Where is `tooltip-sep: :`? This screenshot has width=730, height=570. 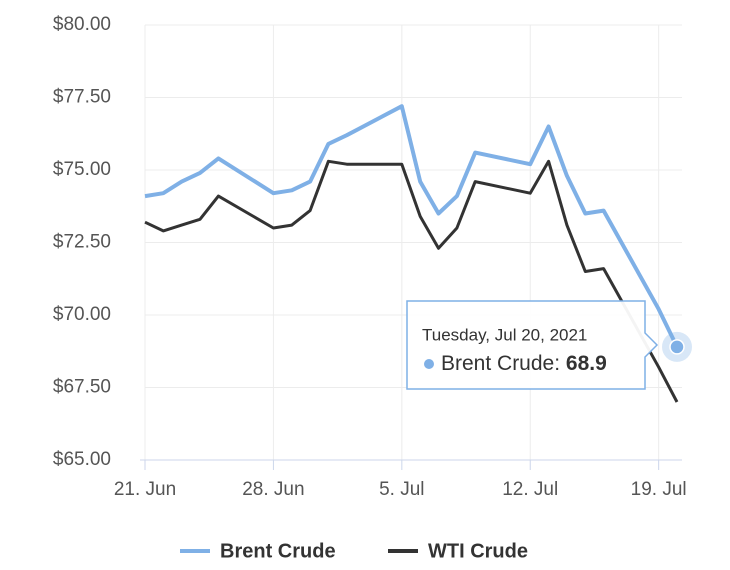 tooltip-sep: : is located at coordinates (560, 363).